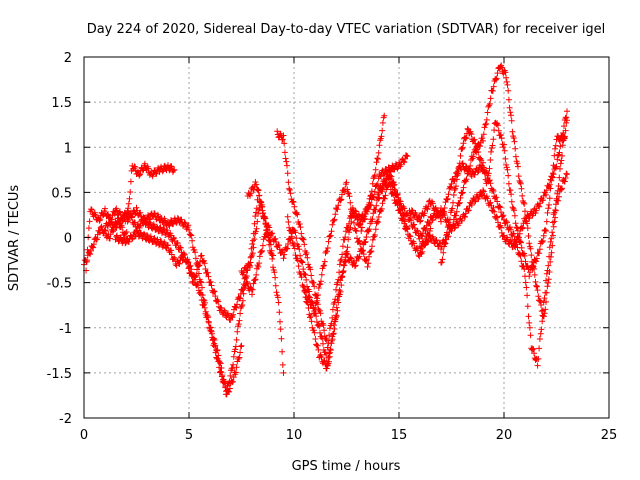 The height and width of the screenshot is (480, 640). I want to click on y-tick-label: -2, so click(65, 419).